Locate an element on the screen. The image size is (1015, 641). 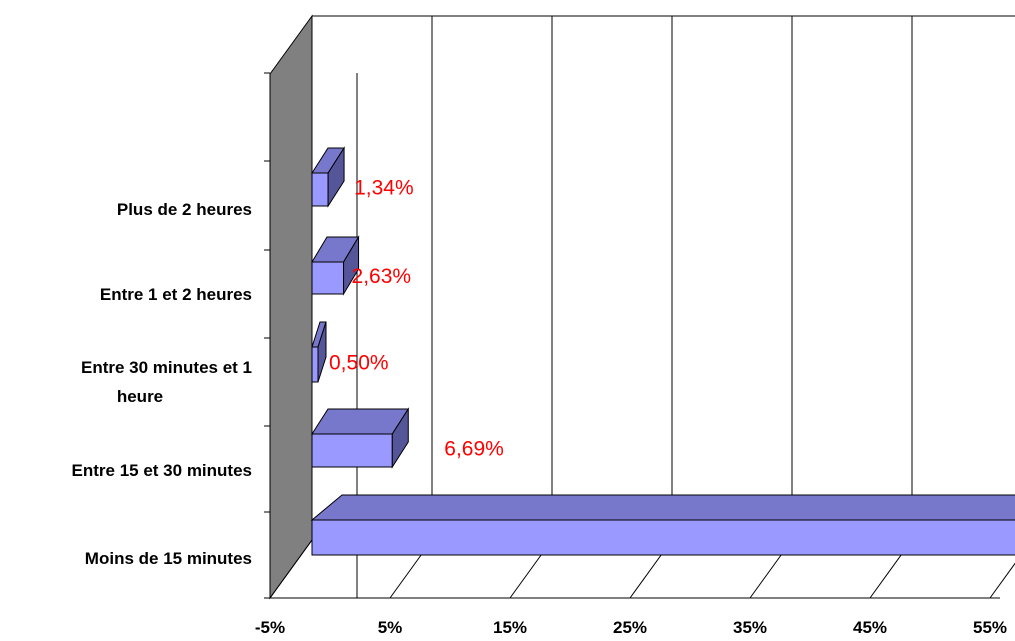
x-tick-label: 5% is located at coordinates (390, 627).